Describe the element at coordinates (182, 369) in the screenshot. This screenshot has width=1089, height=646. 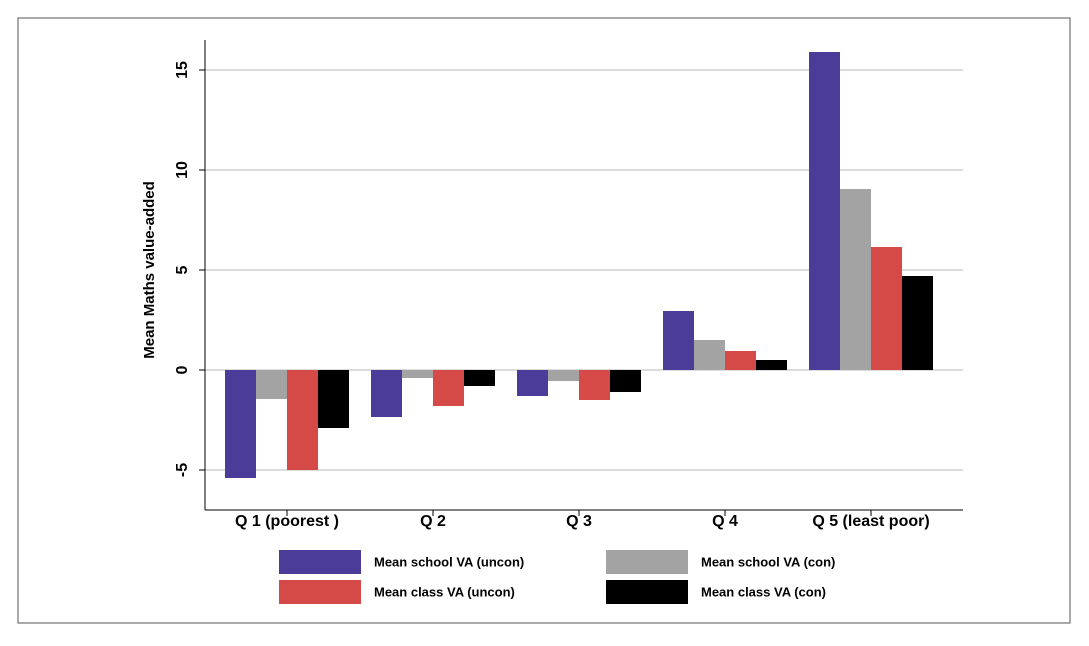
I see `y-tick-label: 0` at that location.